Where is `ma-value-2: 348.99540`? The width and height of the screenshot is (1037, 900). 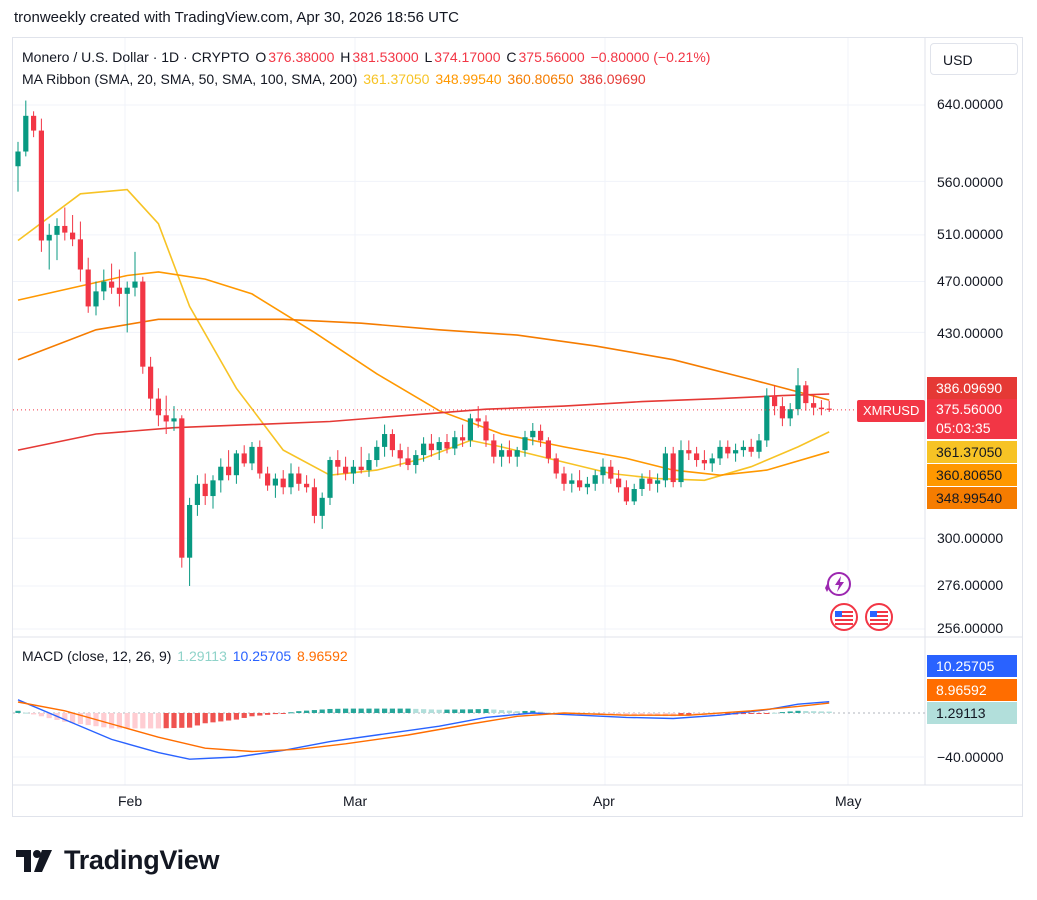 ma-value-2: 348.99540 is located at coordinates (468, 79).